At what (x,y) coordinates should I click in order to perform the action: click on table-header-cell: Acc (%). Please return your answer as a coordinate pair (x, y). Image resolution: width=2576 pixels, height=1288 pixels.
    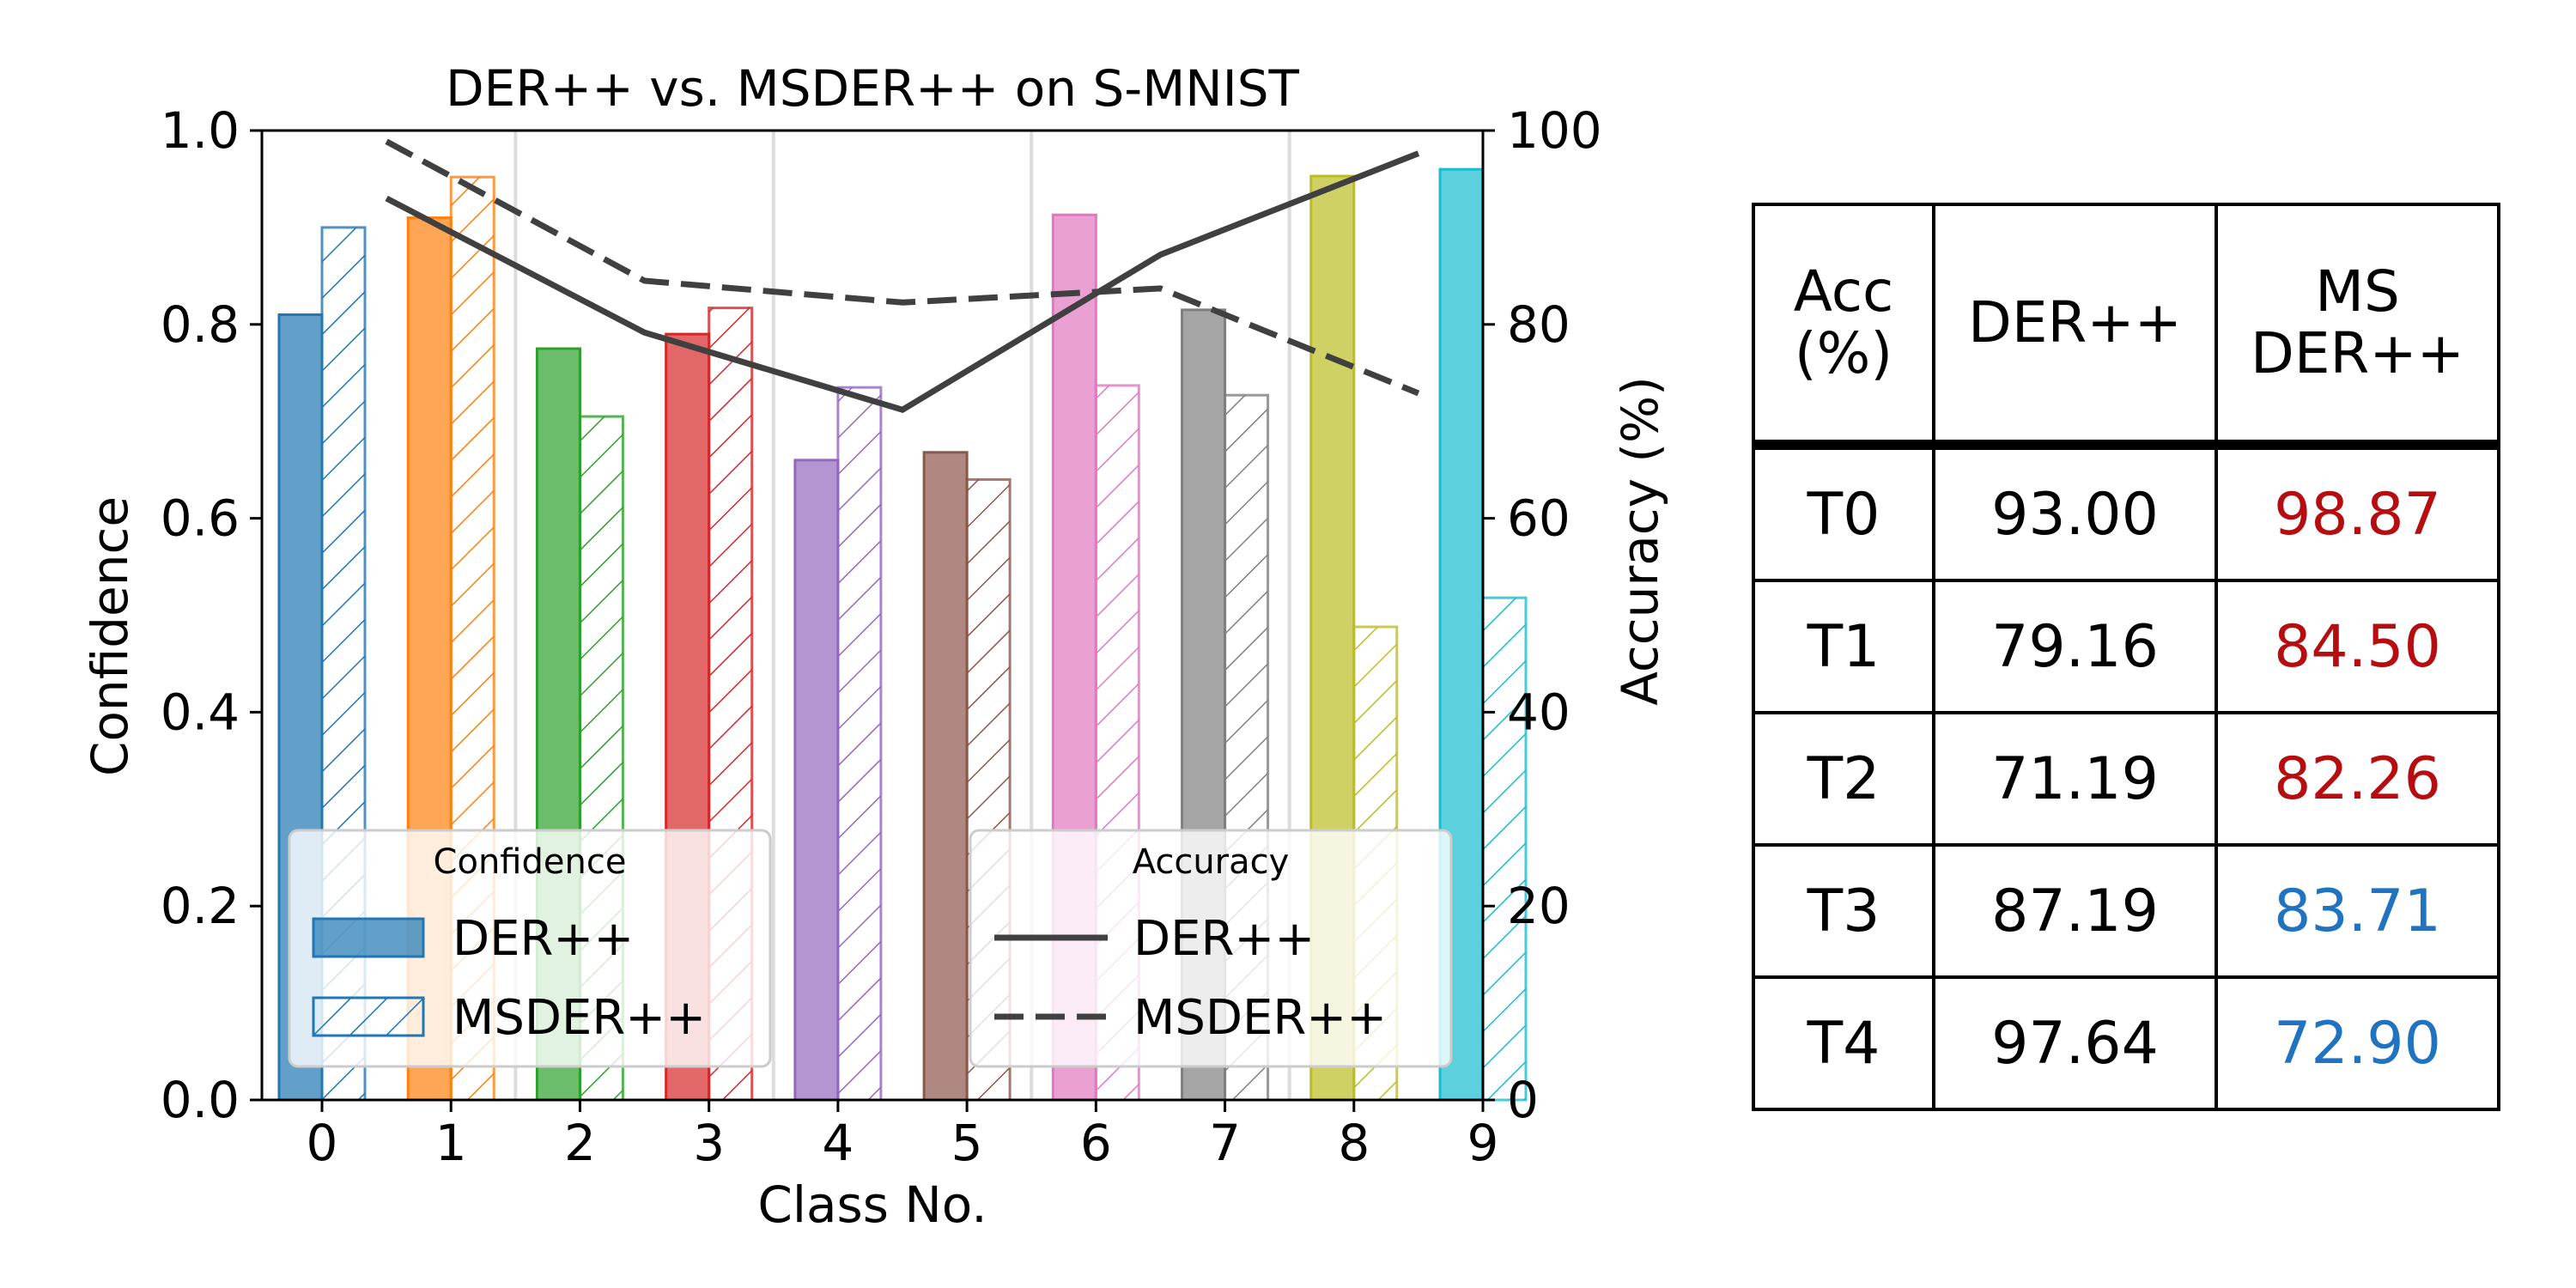
    Looking at the image, I should click on (1843, 326).